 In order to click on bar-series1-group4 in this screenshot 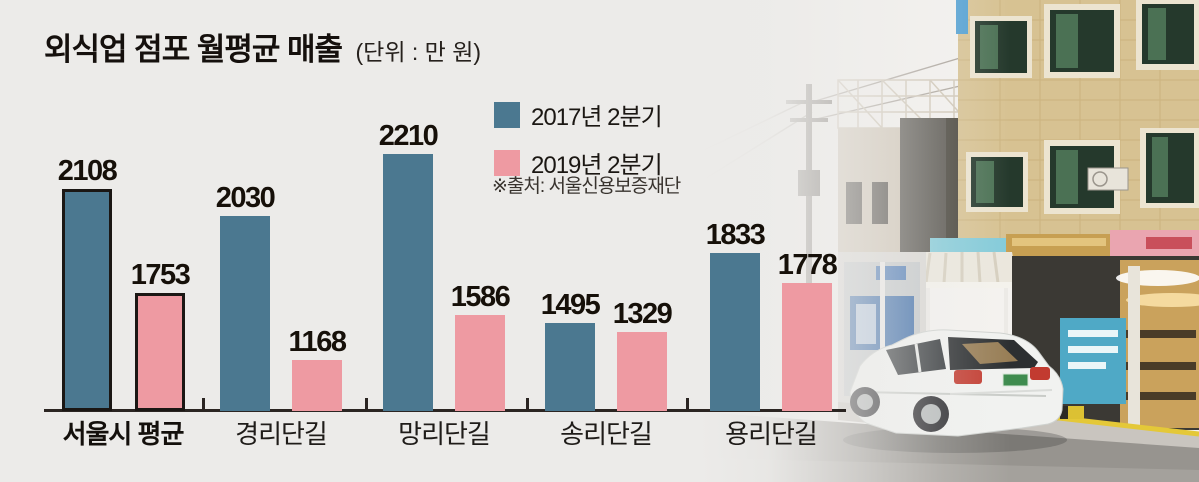, I will do `click(807, 347)`.